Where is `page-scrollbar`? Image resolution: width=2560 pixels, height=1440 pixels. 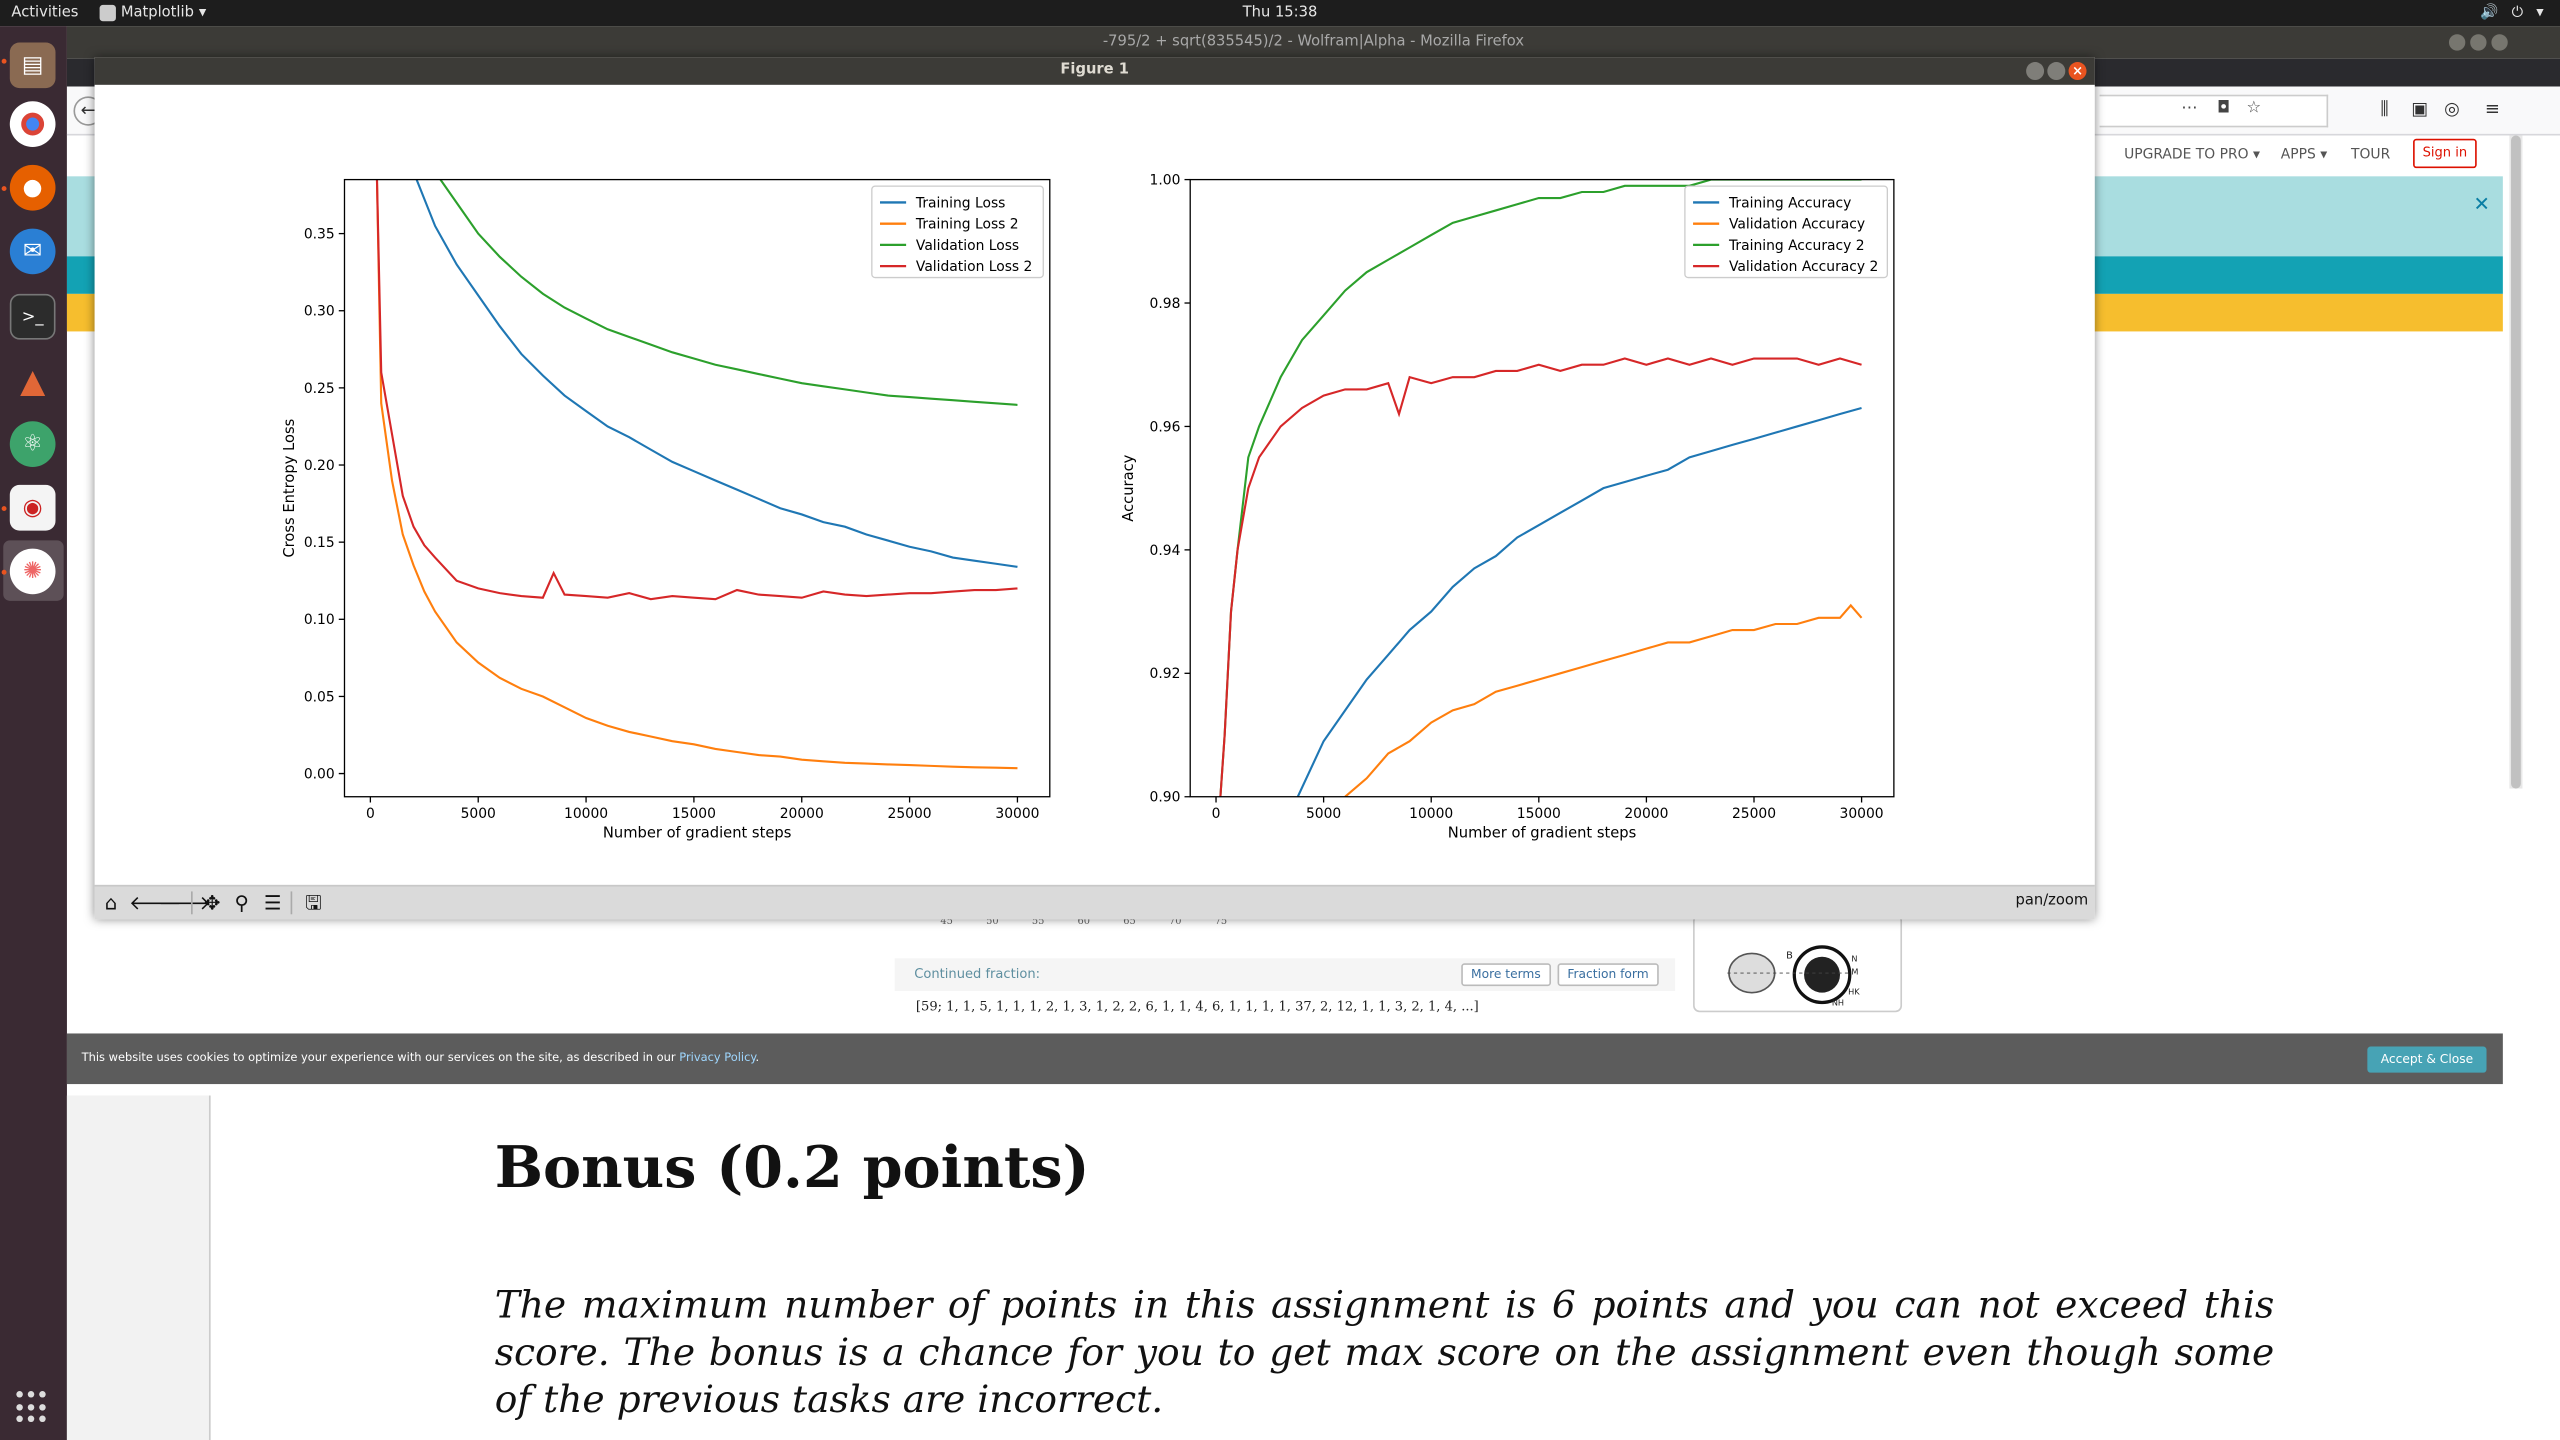 page-scrollbar is located at coordinates (2516, 462).